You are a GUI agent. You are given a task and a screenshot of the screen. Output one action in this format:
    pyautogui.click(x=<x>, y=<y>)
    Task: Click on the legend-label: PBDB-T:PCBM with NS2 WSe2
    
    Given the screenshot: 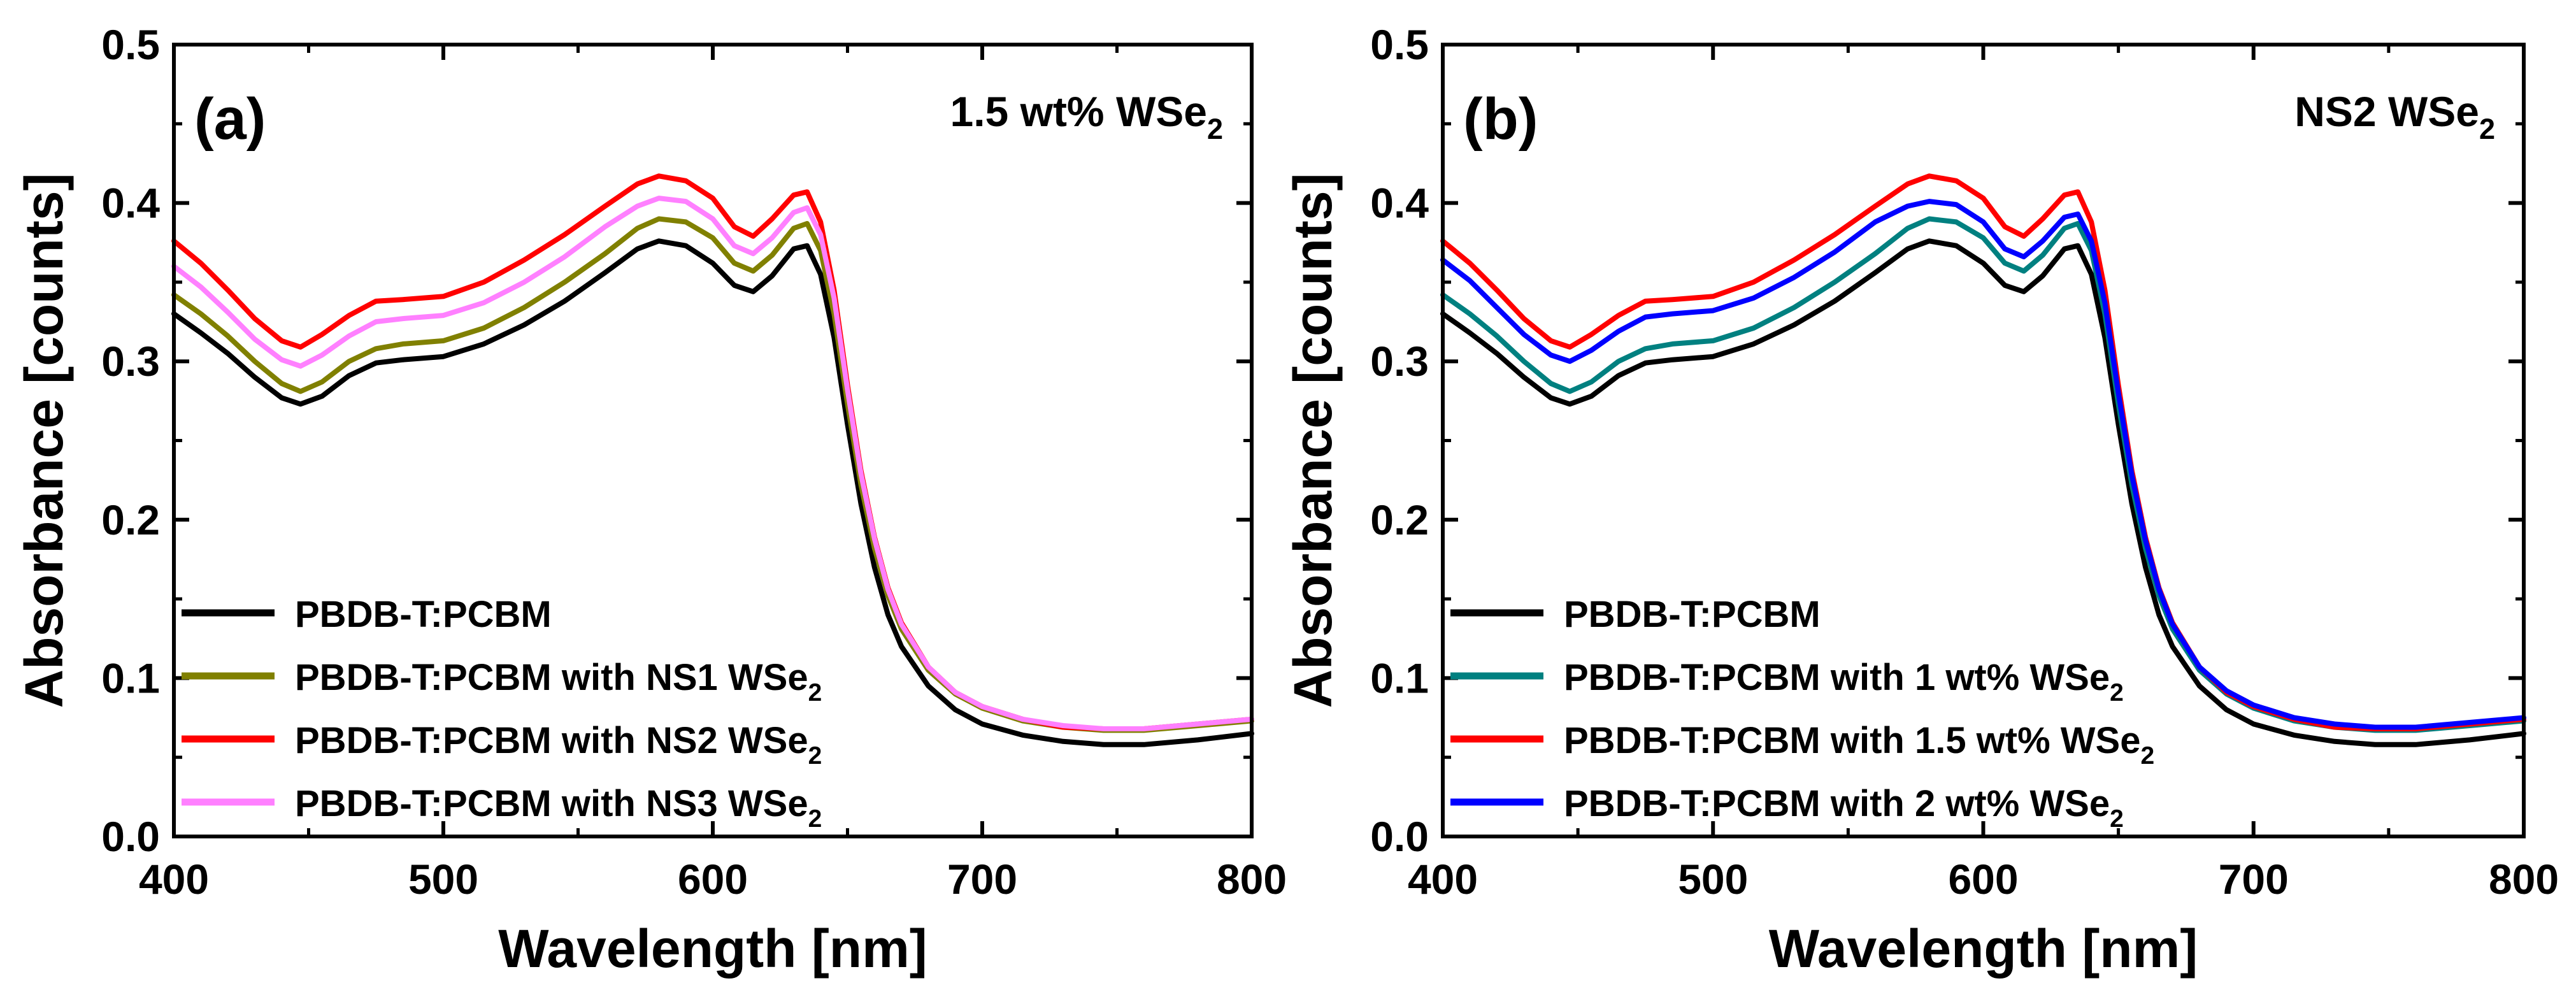 What is the action you would take?
    pyautogui.click(x=558, y=745)
    